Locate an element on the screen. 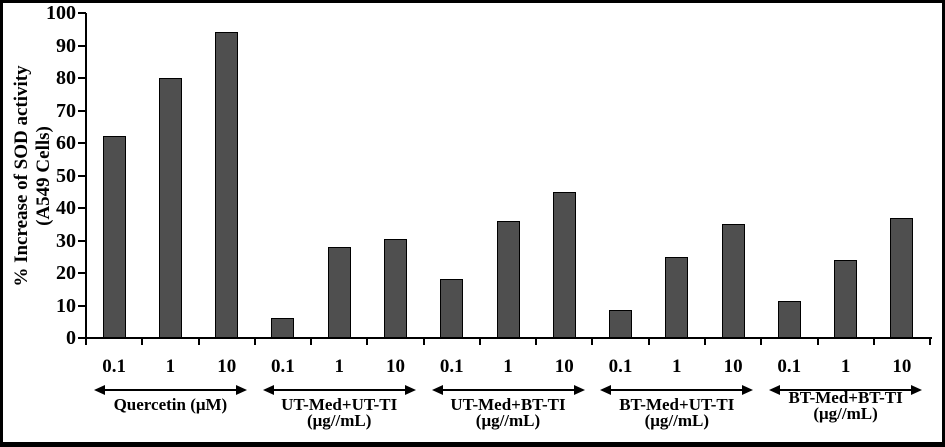 The height and width of the screenshot is (447, 945). group-label: Quercetin (μM) is located at coordinates (170, 404).